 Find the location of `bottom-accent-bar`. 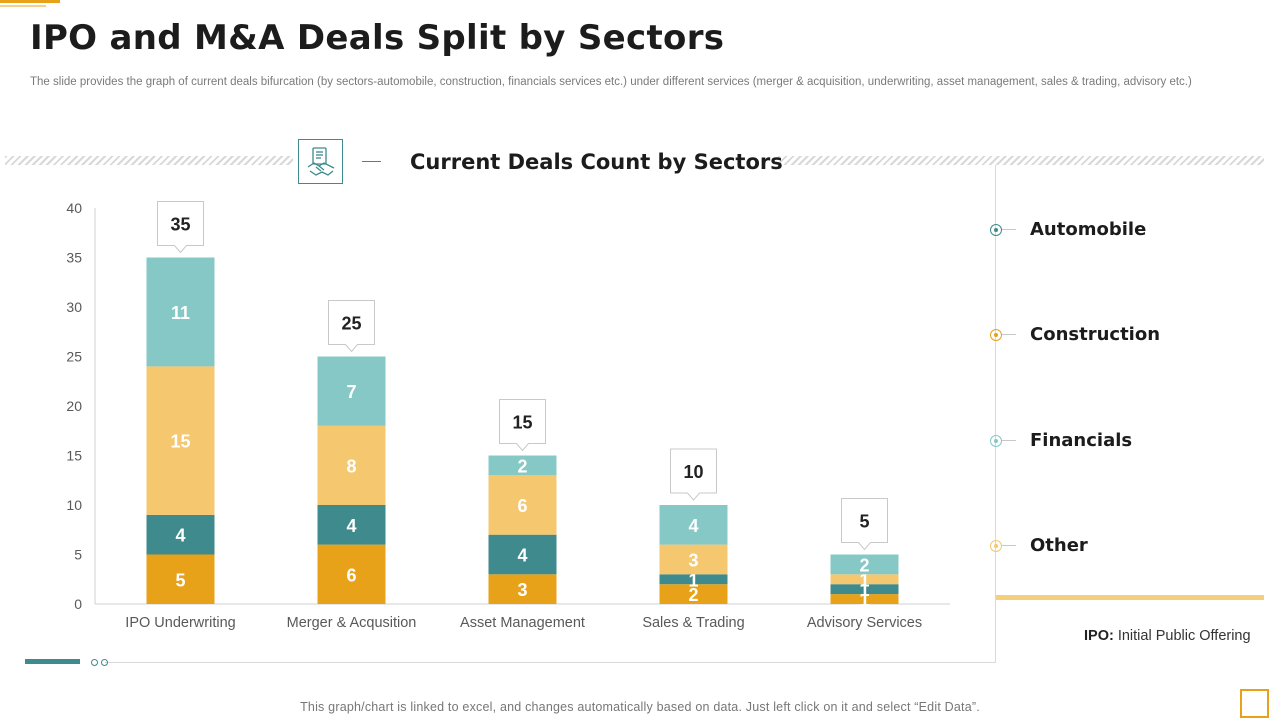

bottom-accent-bar is located at coordinates (52, 661).